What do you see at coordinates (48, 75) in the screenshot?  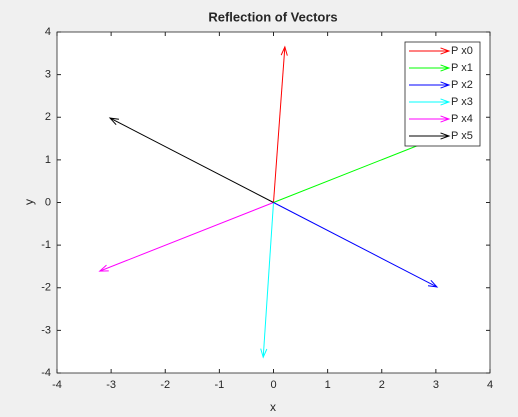 I see `y-tick-label: 3` at bounding box center [48, 75].